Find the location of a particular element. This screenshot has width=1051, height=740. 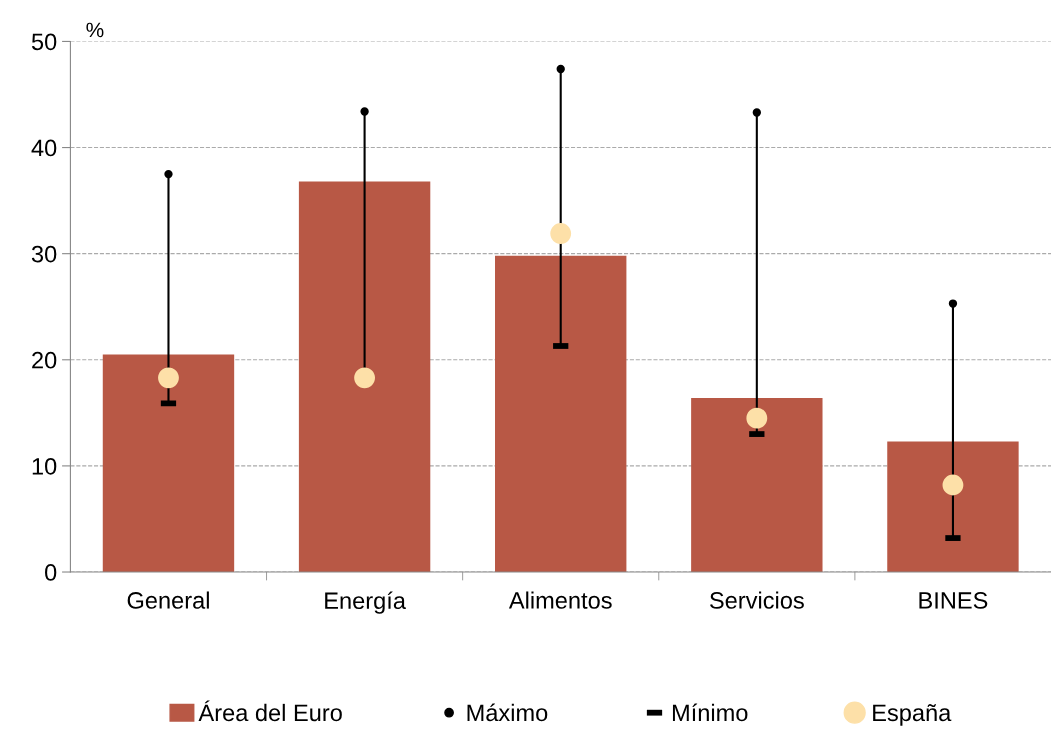

y-tick-label: 10 is located at coordinates (44, 466).